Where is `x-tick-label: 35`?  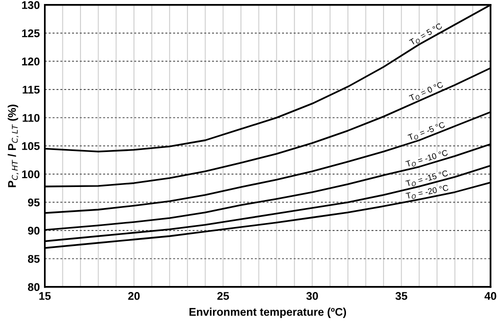 x-tick-label: 35 is located at coordinates (401, 296).